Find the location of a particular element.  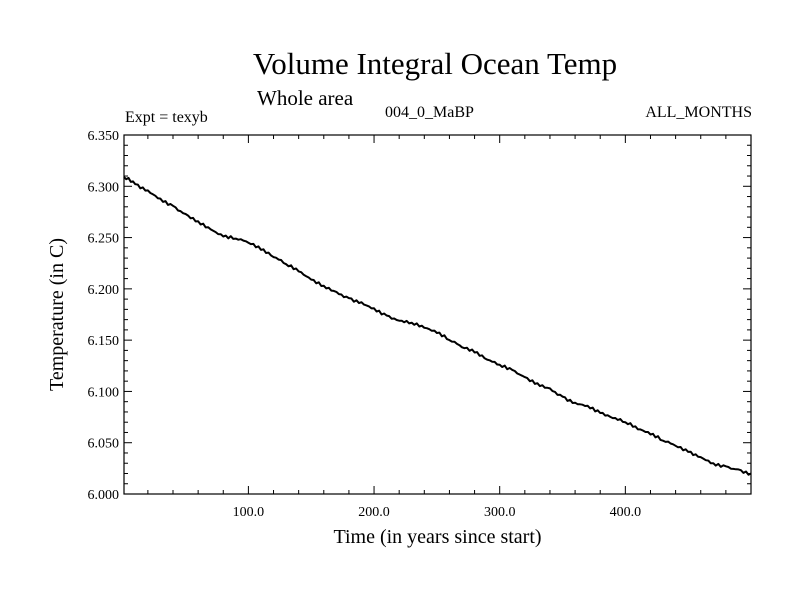

y-axis-label: Temperature (in C) is located at coordinates (57, 314).